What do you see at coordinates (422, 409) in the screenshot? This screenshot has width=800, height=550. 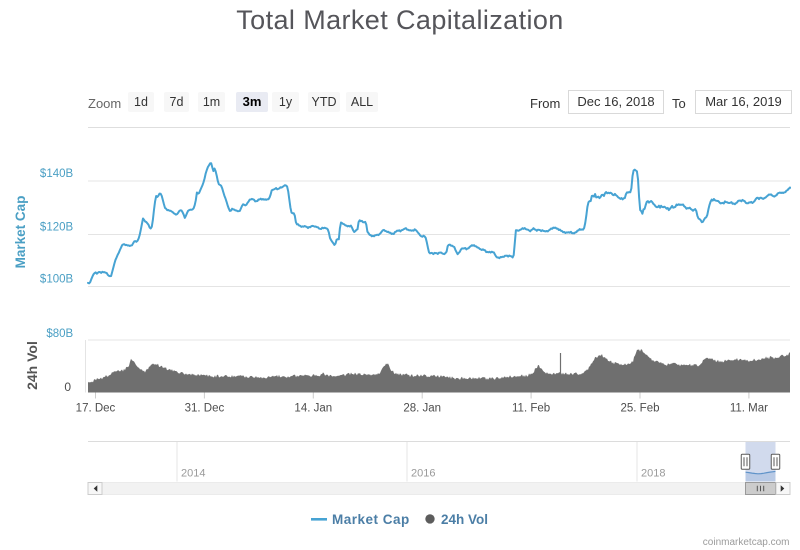 I see `svg-text: 28. Jan` at bounding box center [422, 409].